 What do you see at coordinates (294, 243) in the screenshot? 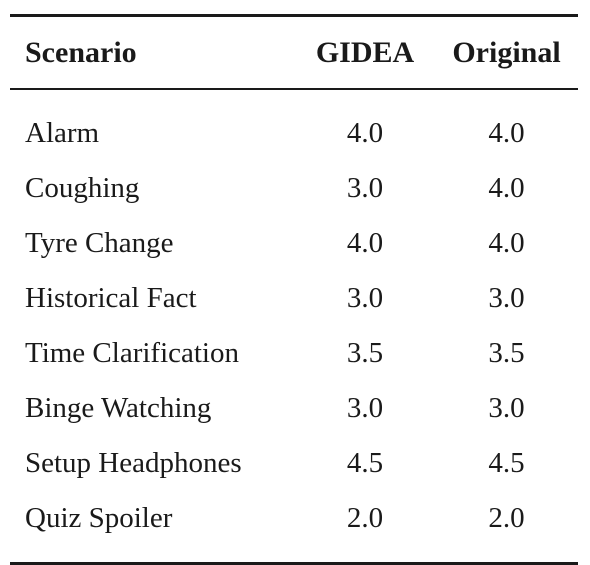
I see `table-row: Tyre Change 4.0 4.0` at bounding box center [294, 243].